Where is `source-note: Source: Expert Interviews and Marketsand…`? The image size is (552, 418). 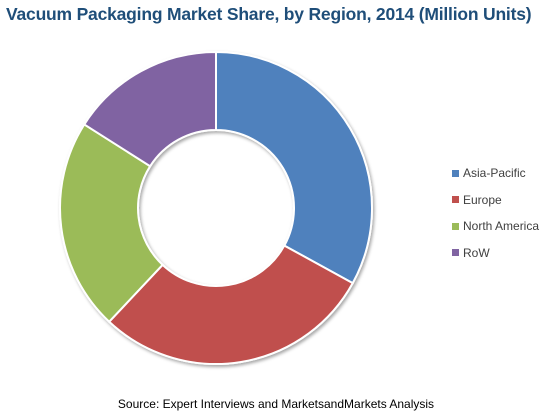
source-note: Source: Expert Interviews and Marketsand… is located at coordinates (276, 404).